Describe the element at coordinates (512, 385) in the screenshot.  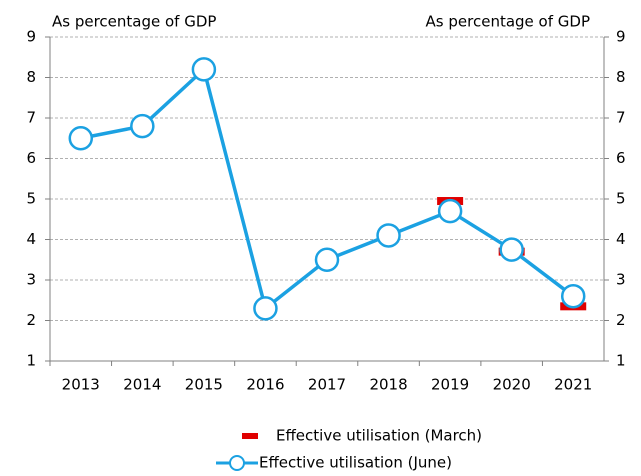
I see `x-tick-label: 2020` at that location.